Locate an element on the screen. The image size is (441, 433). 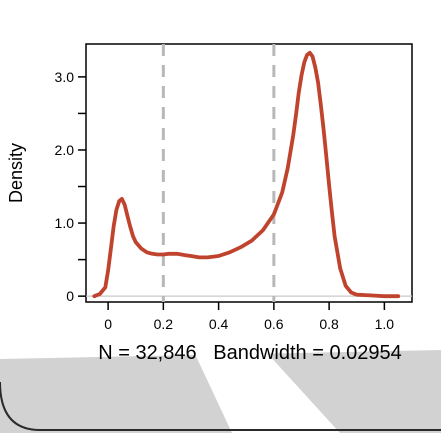
x-tick-label-0: 0 is located at coordinates (108, 324).